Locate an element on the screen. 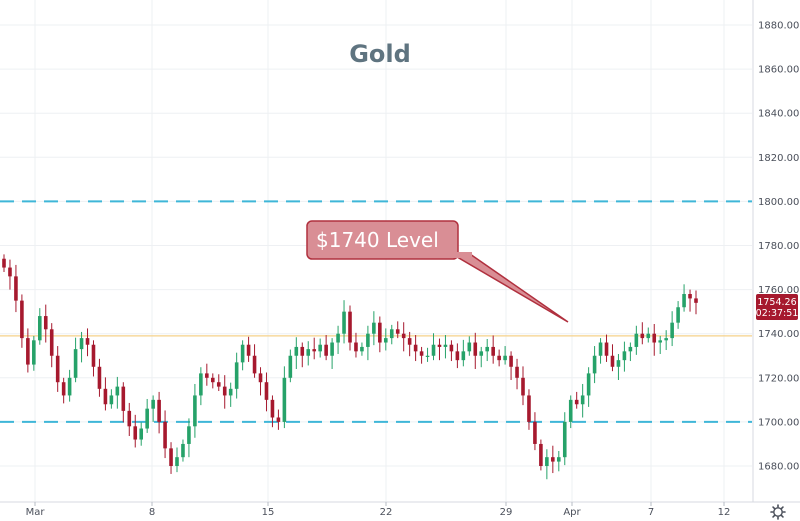  y-tick-label: 1720.00 is located at coordinates (778, 378).